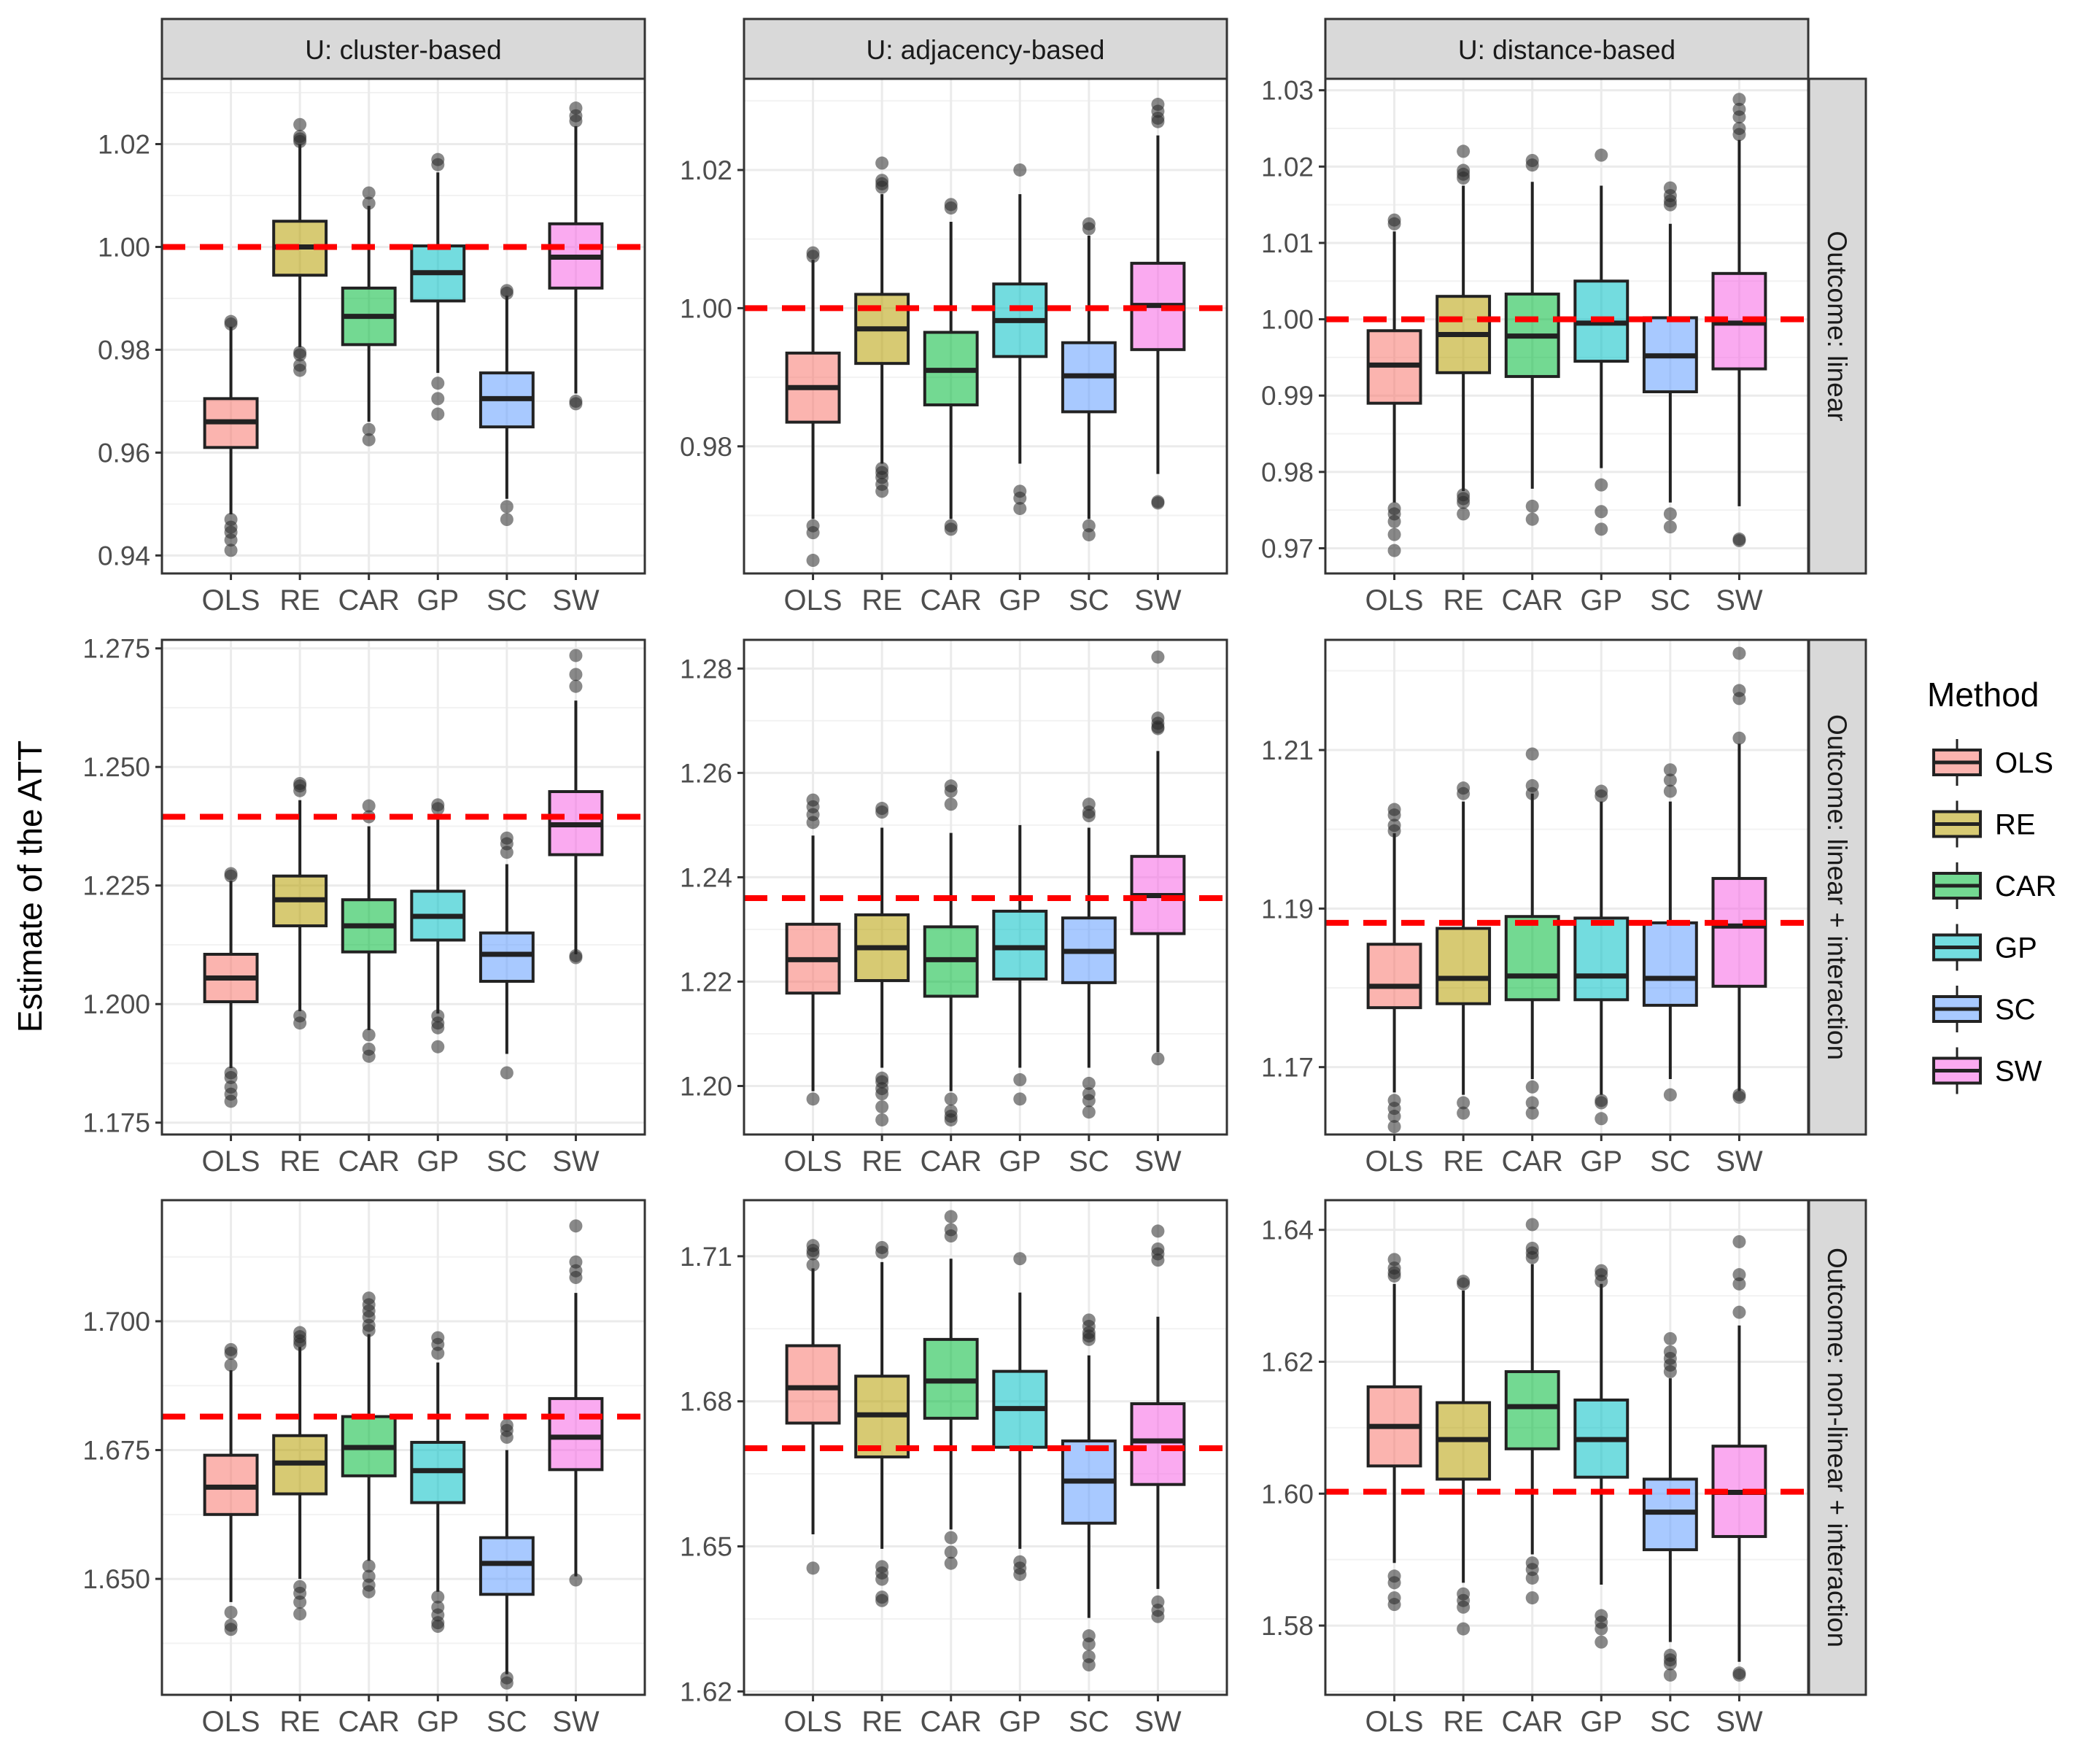 The image size is (2100, 1751). Describe the element at coordinates (985, 49) in the screenshot. I see `column-strip-2: U: adjacency-based` at that location.